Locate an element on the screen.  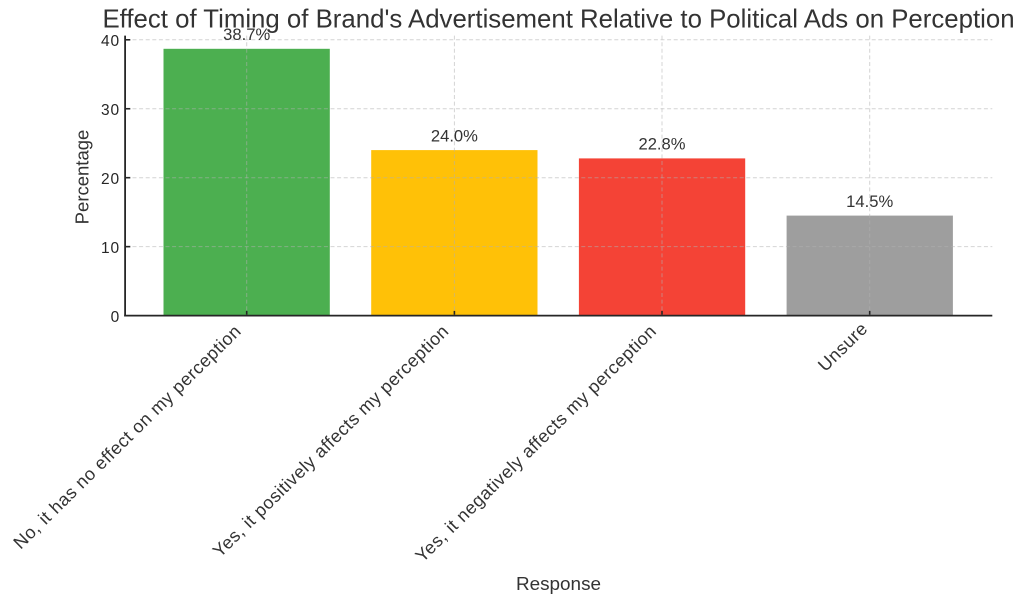
svg-text: 20 is located at coordinates (110, 179).